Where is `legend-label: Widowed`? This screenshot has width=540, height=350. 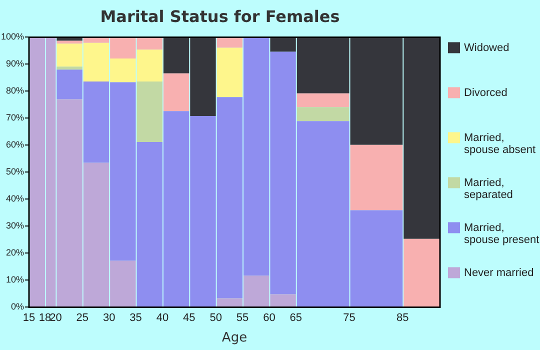
legend-label: Widowed is located at coordinates (487, 48).